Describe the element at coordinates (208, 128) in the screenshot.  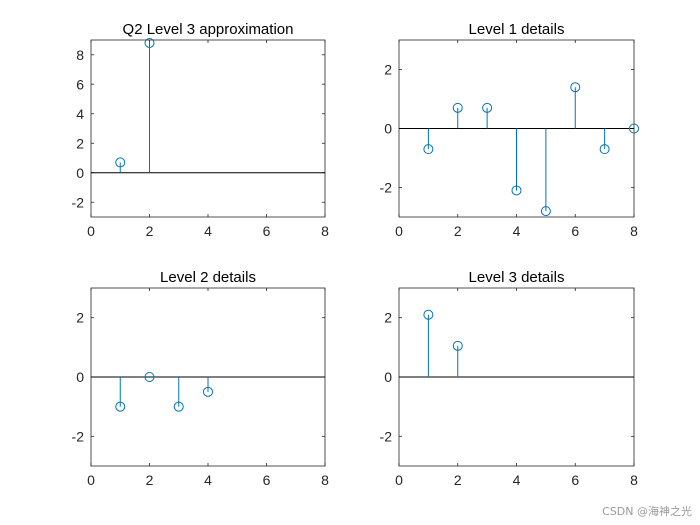
I see `axes-box` at that location.